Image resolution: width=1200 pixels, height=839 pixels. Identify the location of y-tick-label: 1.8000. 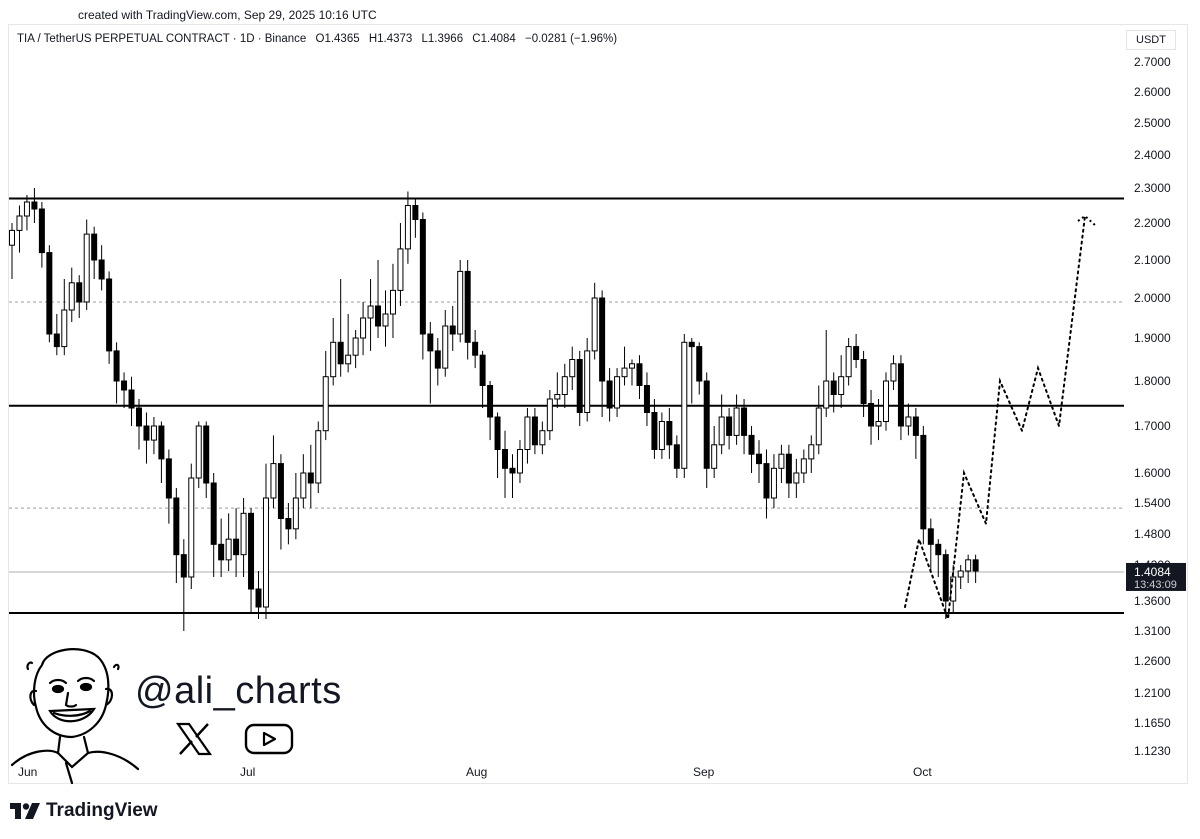
(1152, 381).